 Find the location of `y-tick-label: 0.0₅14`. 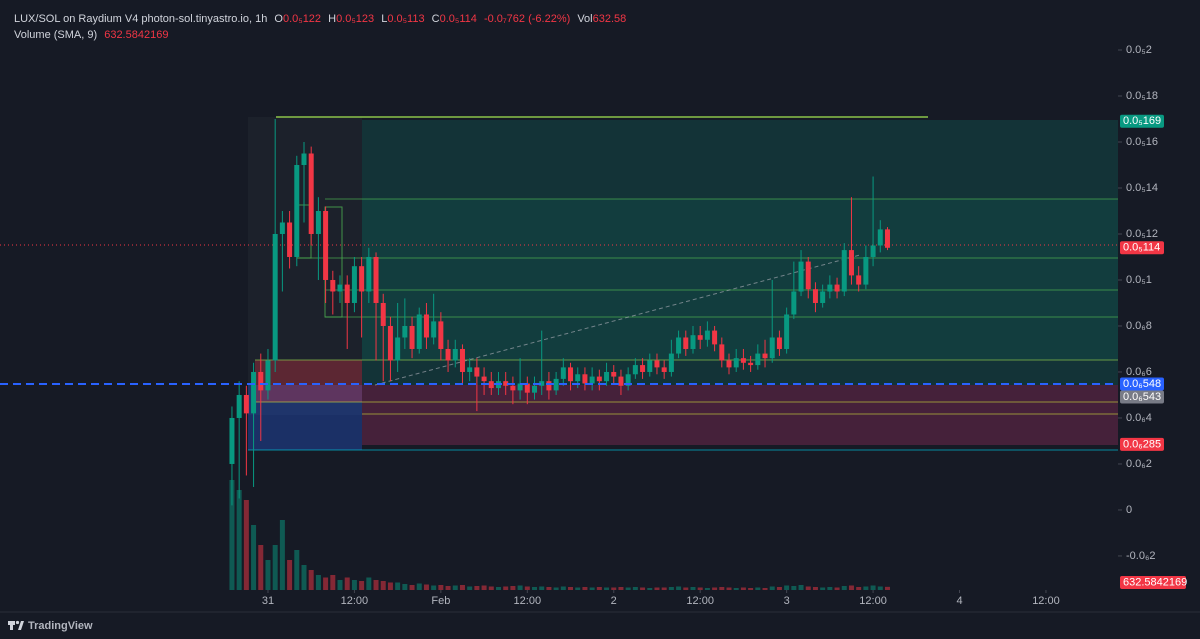

y-tick-label: 0.0₅14 is located at coordinates (1142, 188).